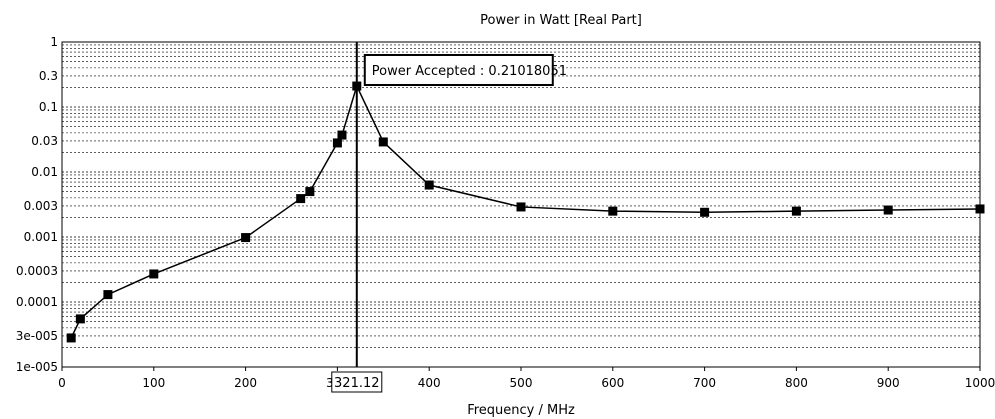 This screenshot has height=419, width=995. What do you see at coordinates (153, 383) in the screenshot?
I see `x-tick-label: 100` at bounding box center [153, 383].